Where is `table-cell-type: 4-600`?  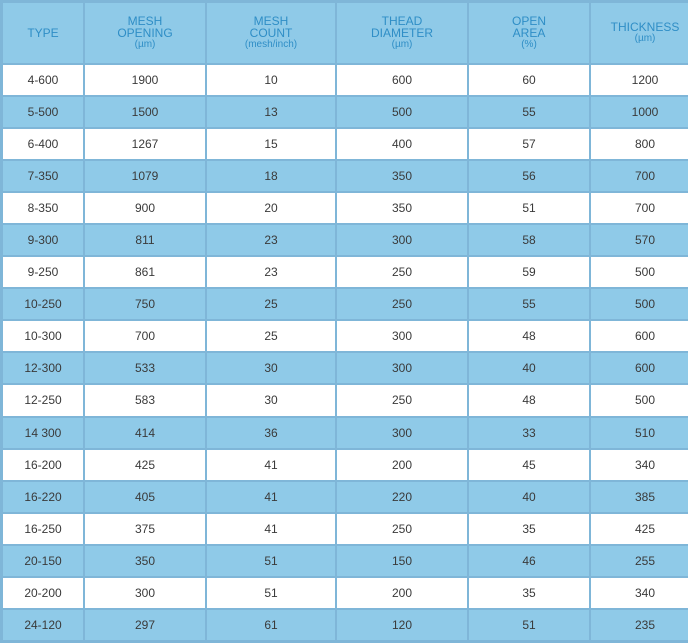
table-cell-type: 4-600 is located at coordinates (43, 80).